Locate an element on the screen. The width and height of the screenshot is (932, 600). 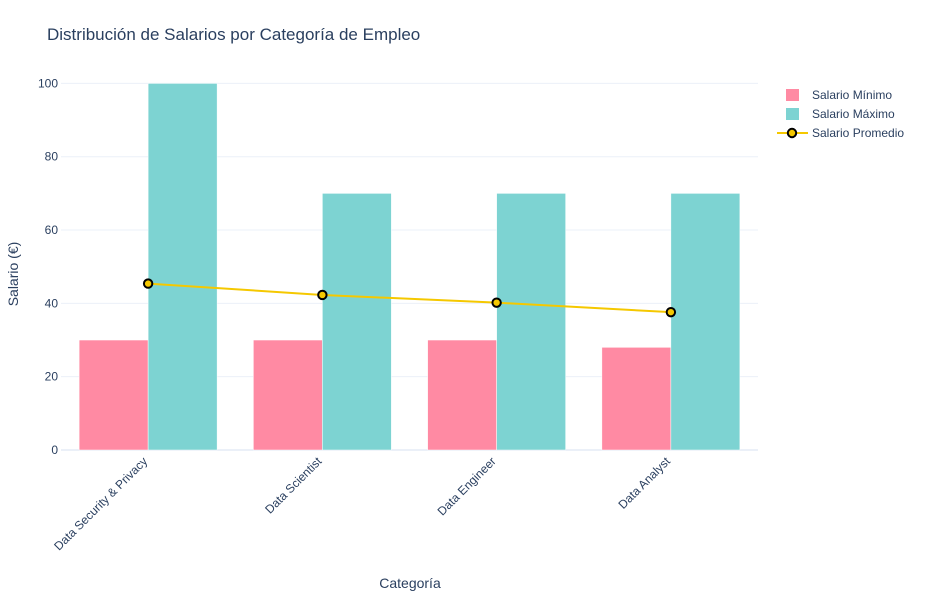
y-axis-title: Salario (€) is located at coordinates (13, 274).